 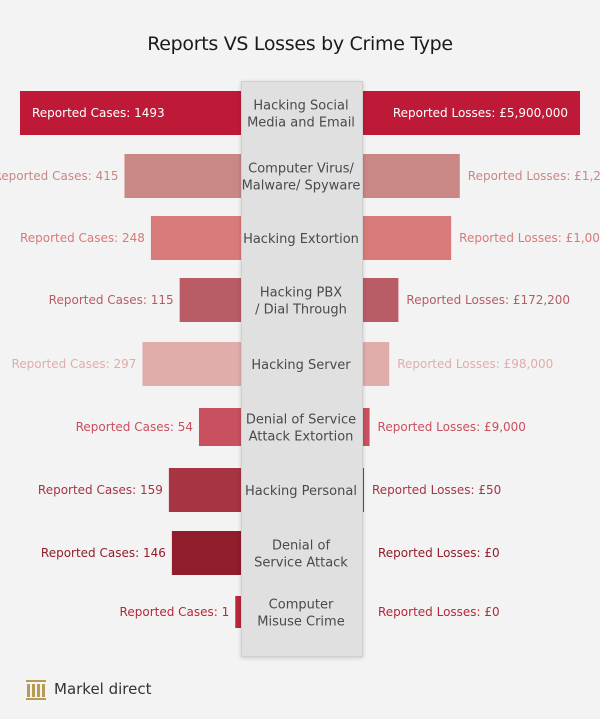 I want to click on cases-data-label: Reported Cases: 1, so click(x=175, y=612).